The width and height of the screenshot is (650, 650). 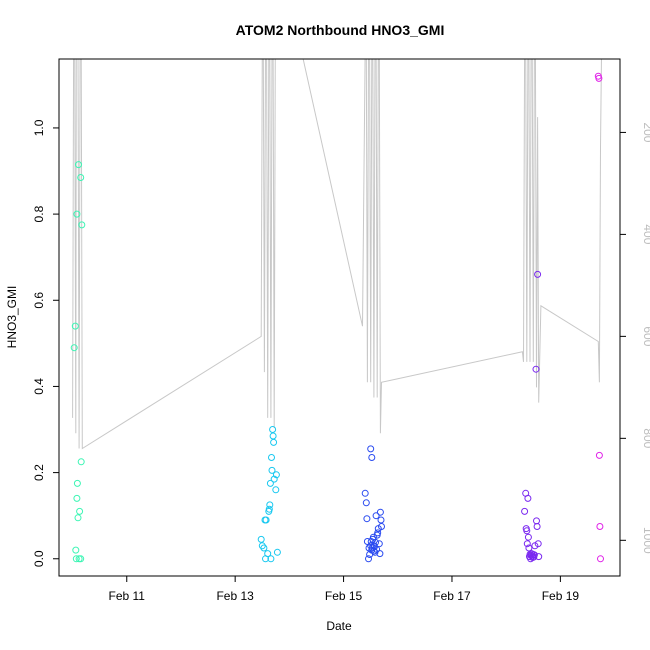 I want to click on chart-title: ATOM2 Northbound HNO3_GMI, so click(x=340, y=30).